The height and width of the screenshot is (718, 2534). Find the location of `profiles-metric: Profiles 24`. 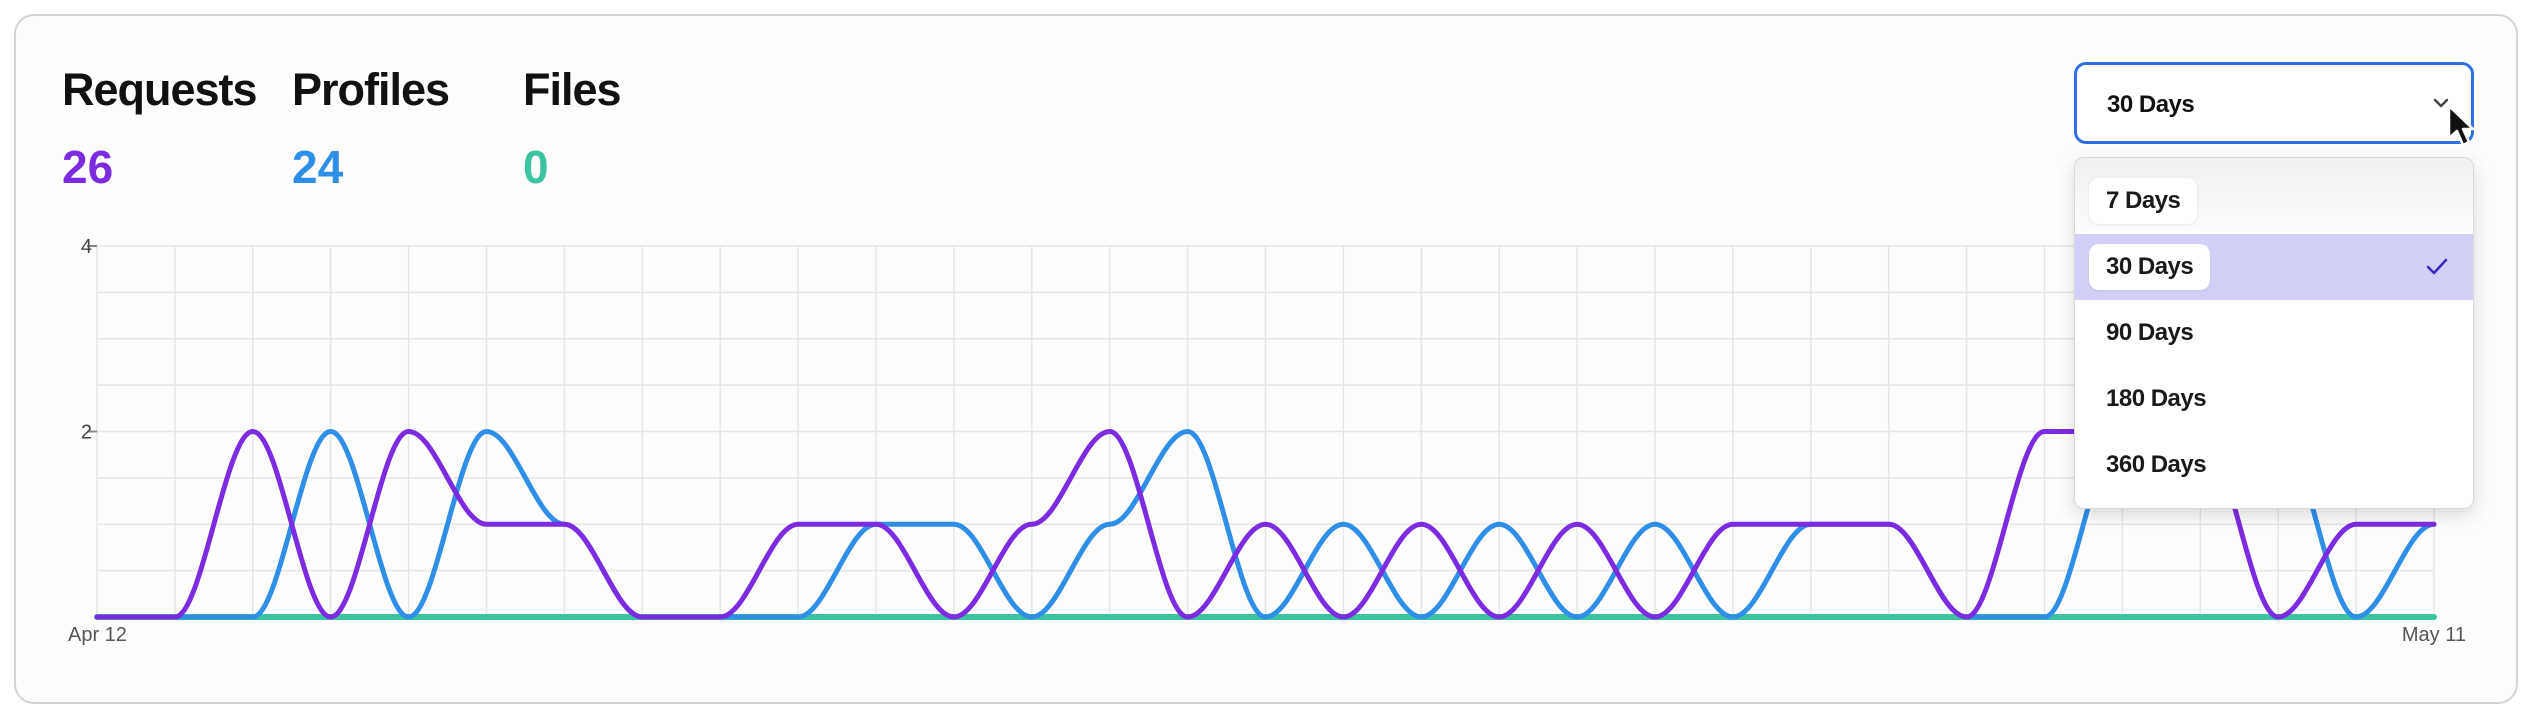

profiles-metric: Profiles 24 is located at coordinates (371, 129).